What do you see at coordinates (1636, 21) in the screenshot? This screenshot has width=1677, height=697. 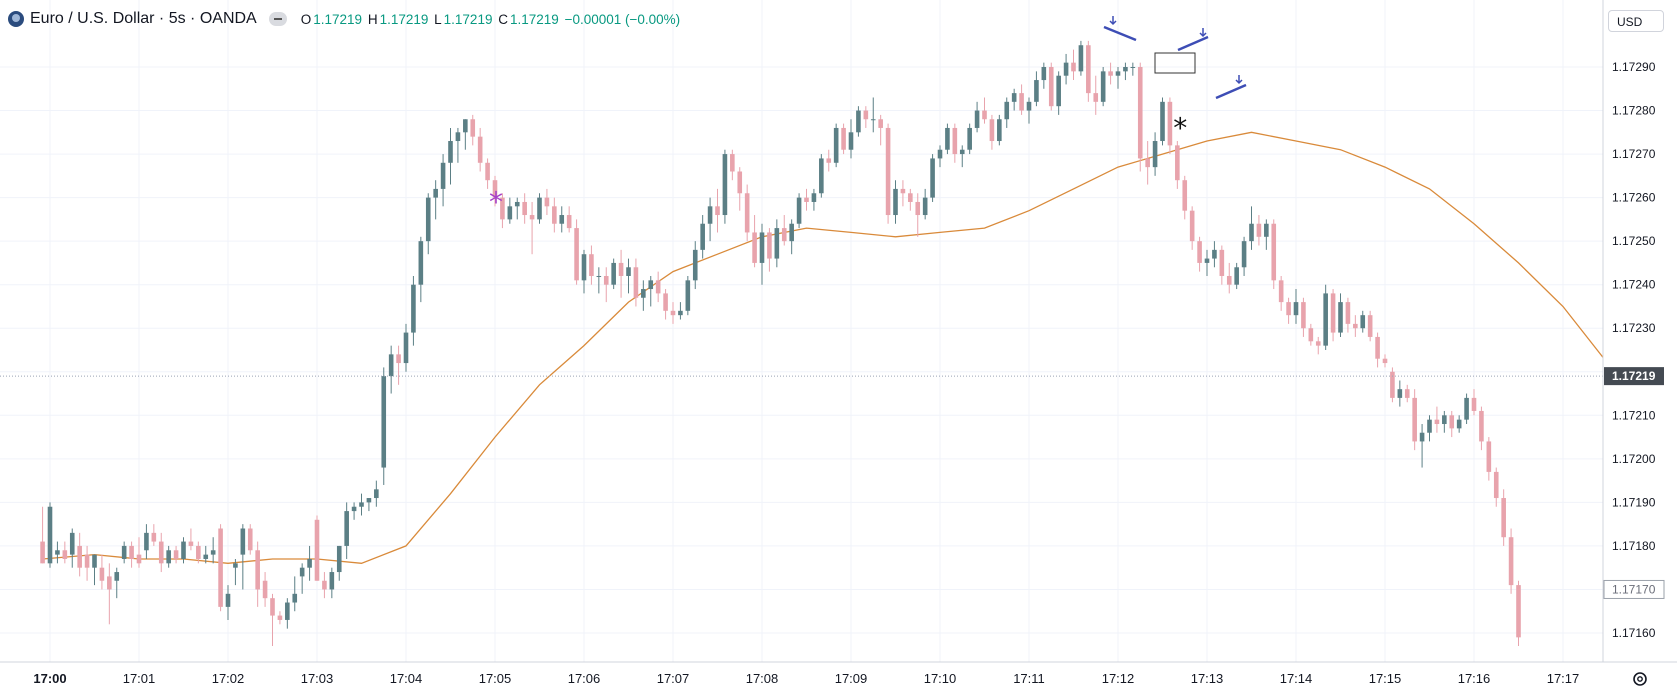 I see `currency-selector: USD` at bounding box center [1636, 21].